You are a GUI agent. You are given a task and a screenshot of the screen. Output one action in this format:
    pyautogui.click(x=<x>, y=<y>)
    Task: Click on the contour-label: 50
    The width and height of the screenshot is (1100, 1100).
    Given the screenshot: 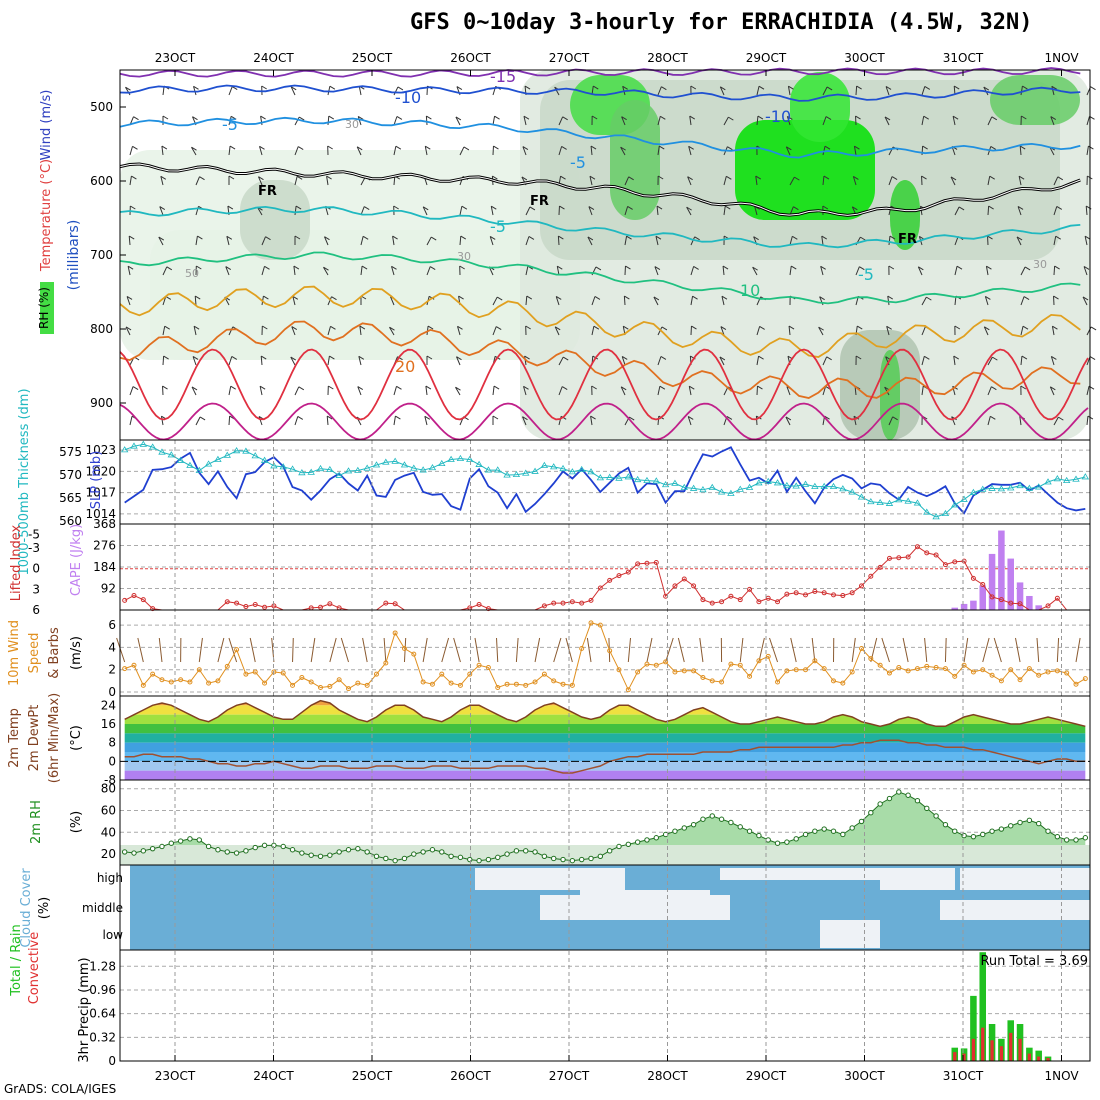 What is the action you would take?
    pyautogui.click(x=192, y=273)
    